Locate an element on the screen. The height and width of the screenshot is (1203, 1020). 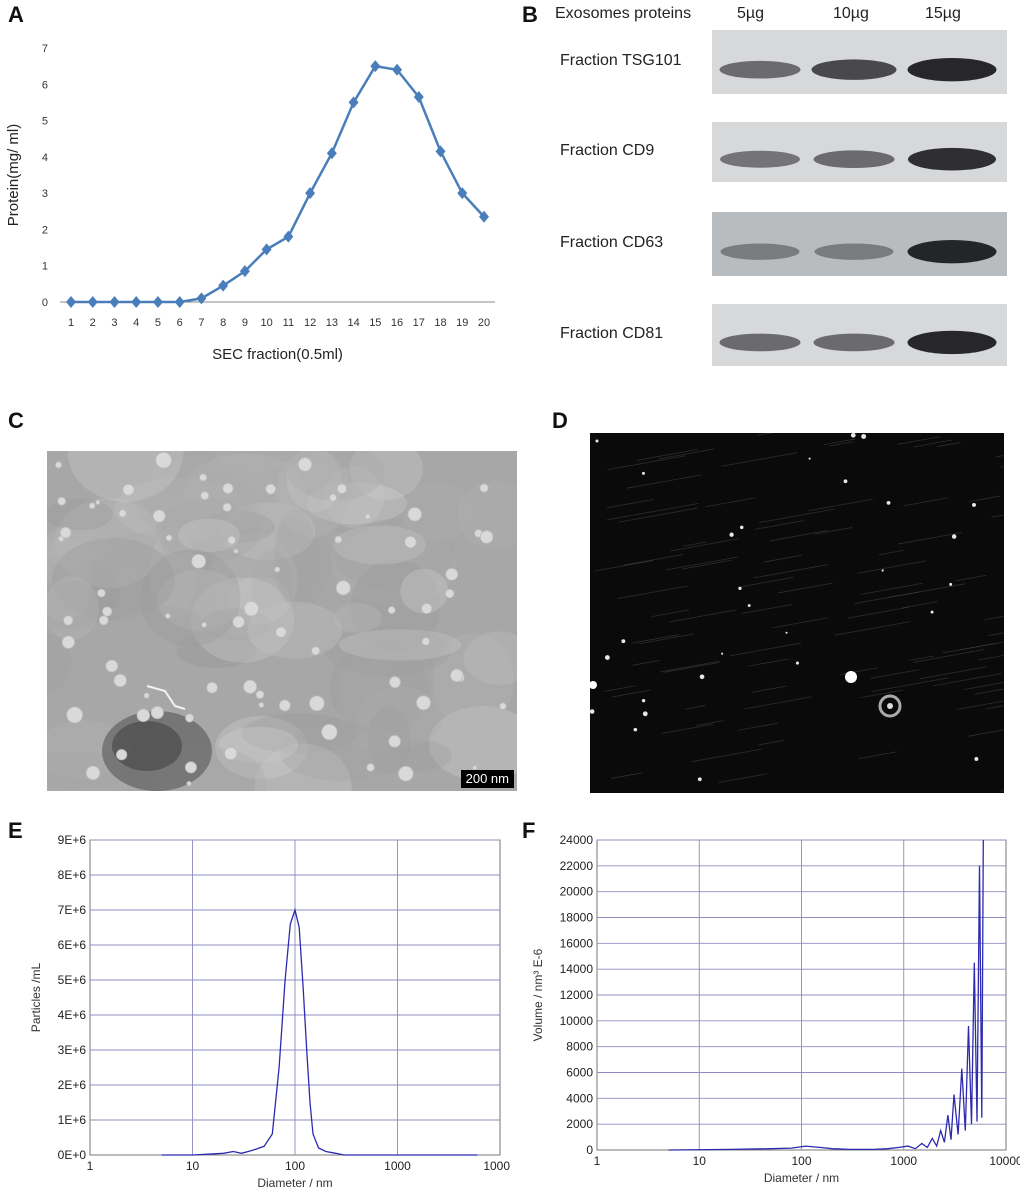
x-axis-title: Diameter / nm is located at coordinates (801, 1178).